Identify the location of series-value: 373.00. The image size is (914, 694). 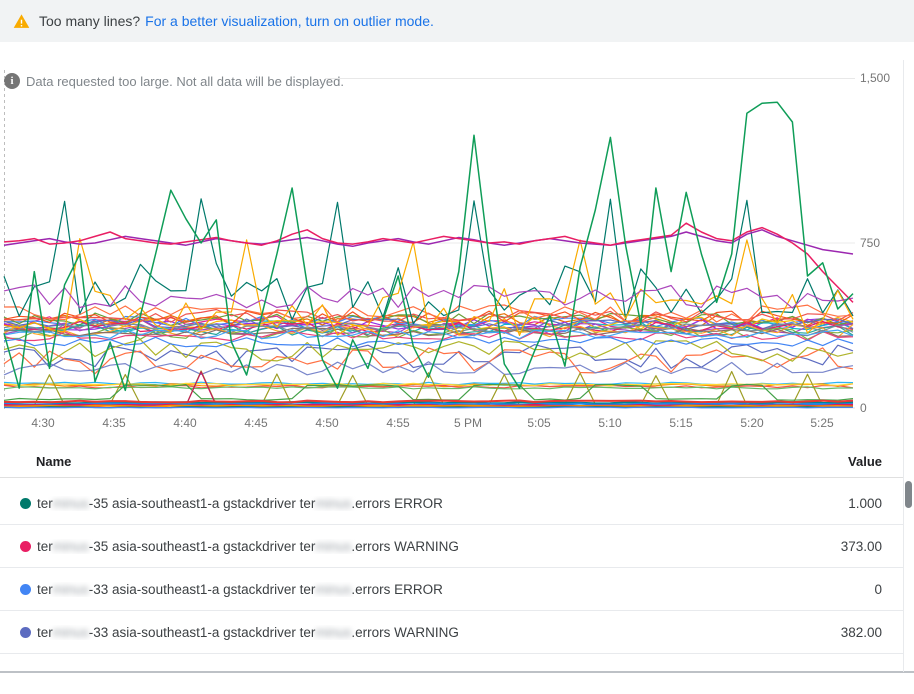
(861, 546).